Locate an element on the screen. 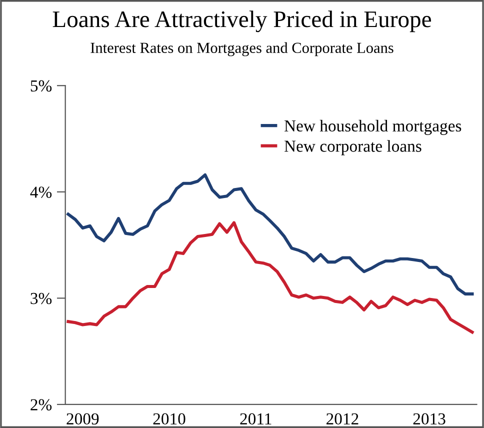 The width and height of the screenshot is (484, 428). y-tick-label: 3% is located at coordinates (41, 298).